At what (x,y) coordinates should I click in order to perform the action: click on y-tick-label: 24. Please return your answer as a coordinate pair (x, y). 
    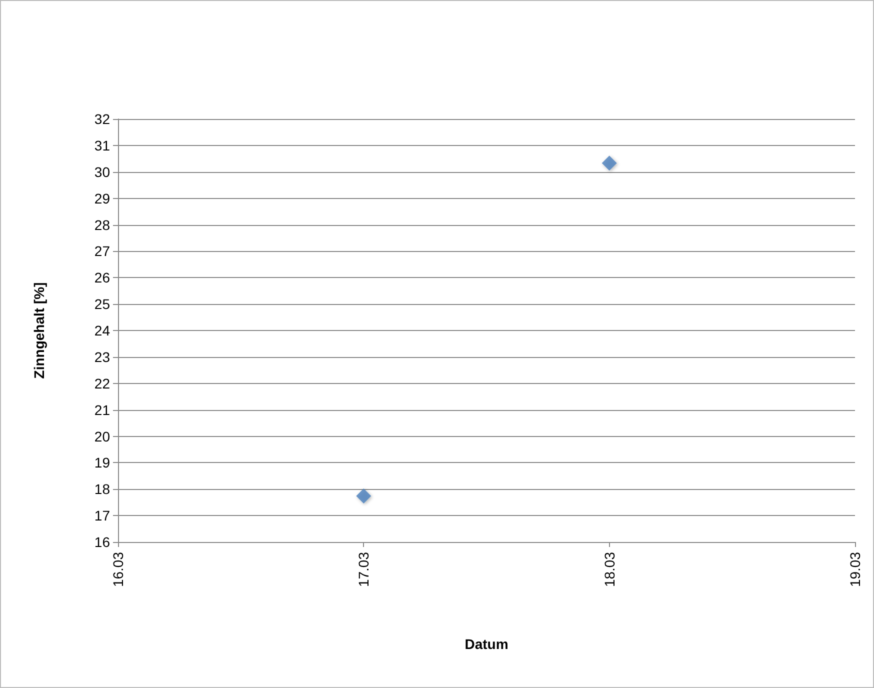
    Looking at the image, I should click on (102, 330).